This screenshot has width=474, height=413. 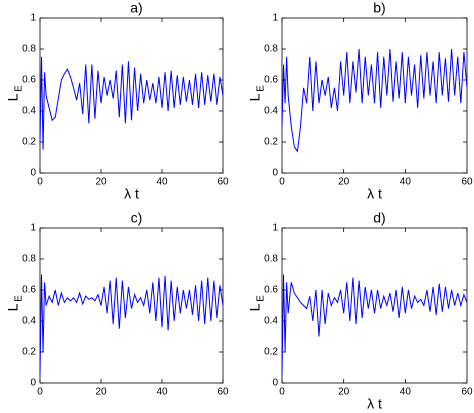 I want to click on panel-title: d), so click(x=379, y=218).